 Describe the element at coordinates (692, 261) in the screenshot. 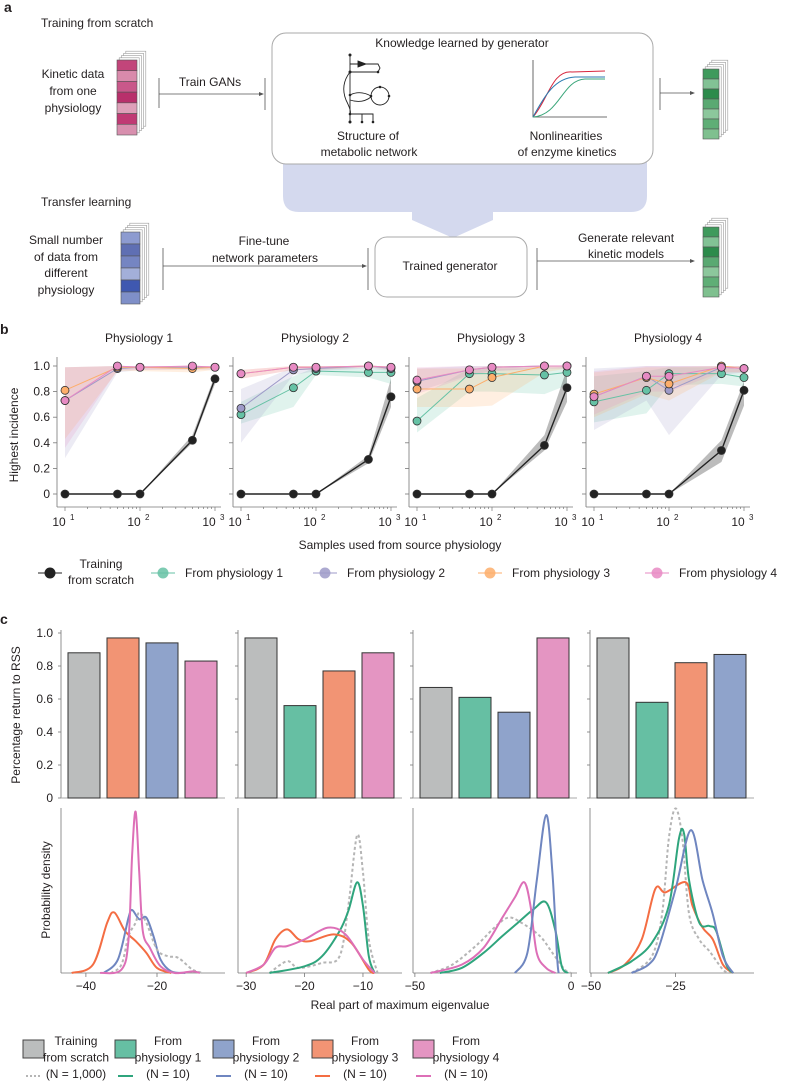

I see `arrow-head-icon` at that location.